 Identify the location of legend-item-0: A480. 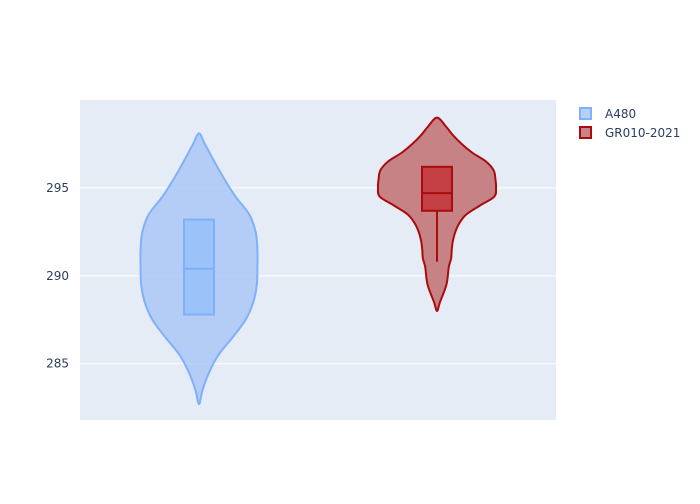
(607, 114).